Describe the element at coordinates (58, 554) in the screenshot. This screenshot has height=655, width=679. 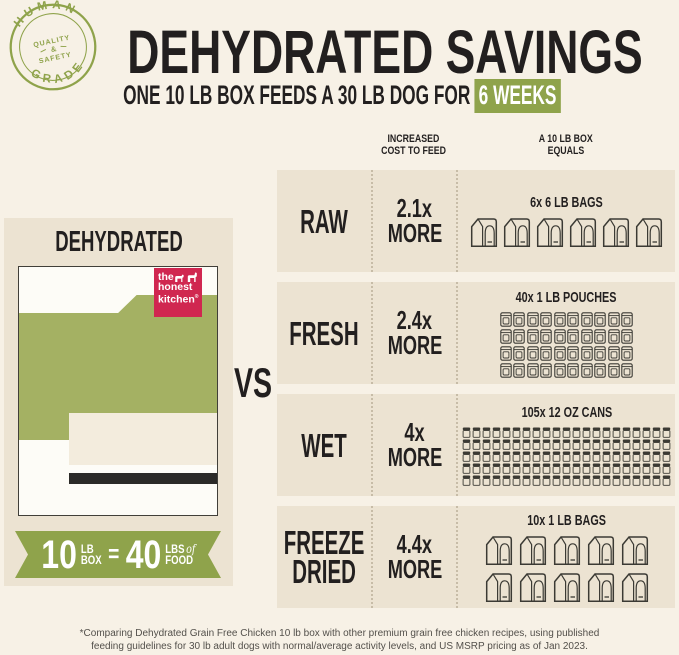
I see `ribbon-qty-10: 10` at that location.